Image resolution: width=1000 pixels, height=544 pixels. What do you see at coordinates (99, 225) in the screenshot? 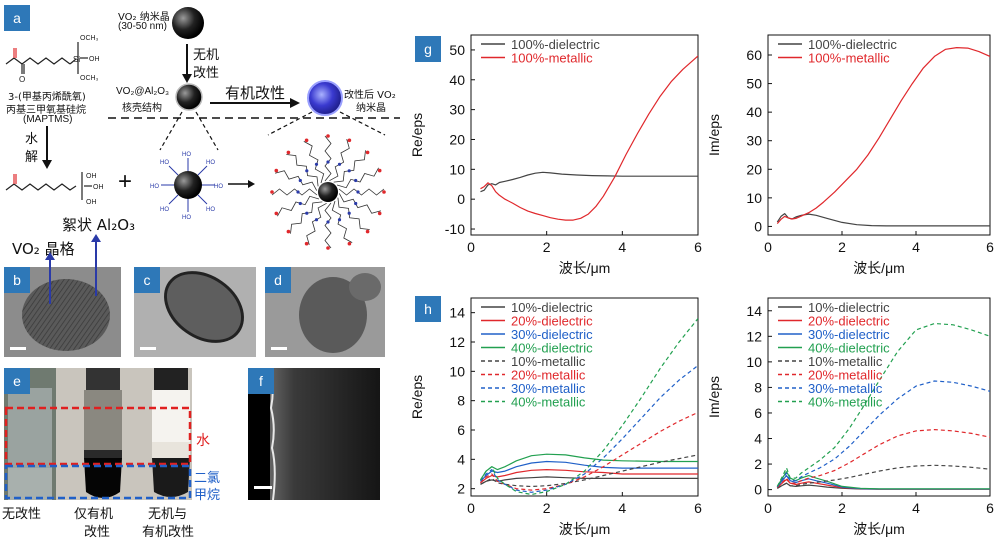
I see `floc-al2o3-label: 絮状 Al₂O₃` at bounding box center [99, 225].